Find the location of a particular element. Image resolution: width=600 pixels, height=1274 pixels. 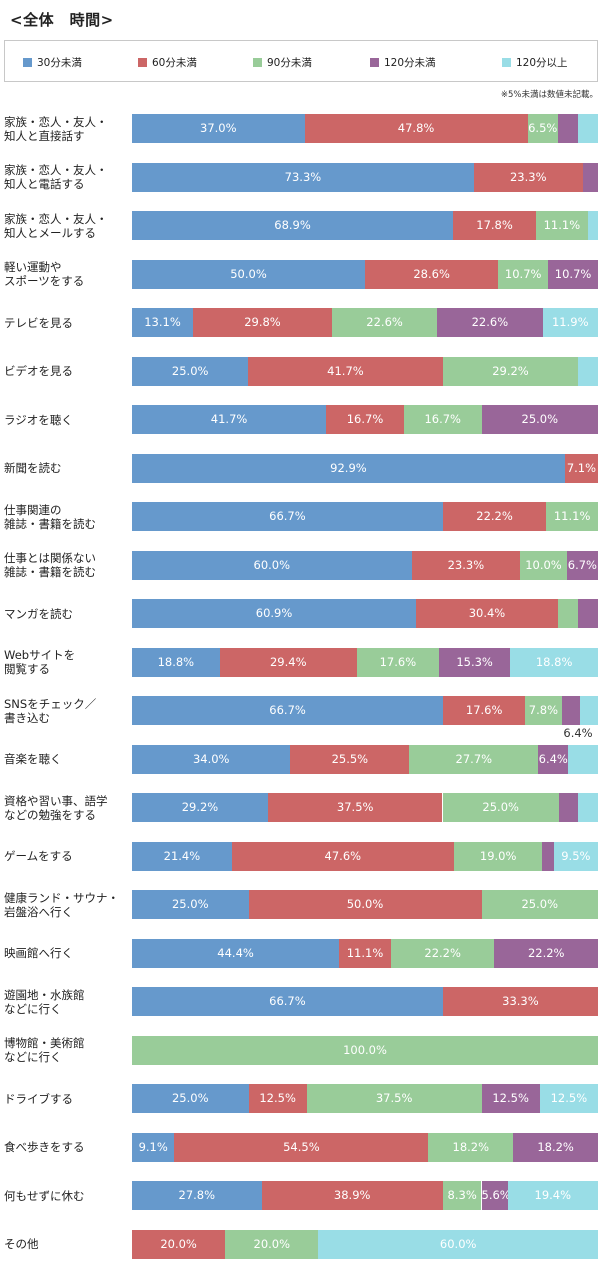

data-label: 23.3% is located at coordinates (528, 176).